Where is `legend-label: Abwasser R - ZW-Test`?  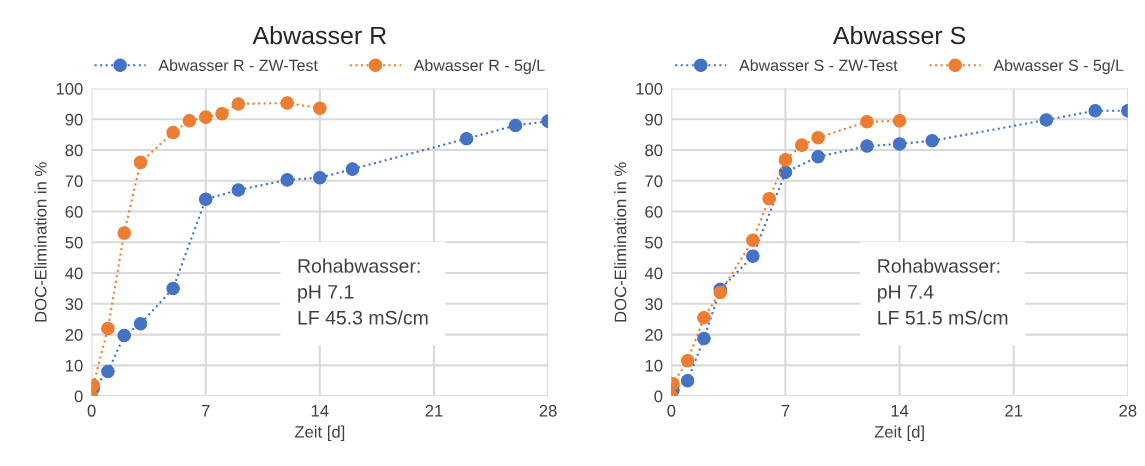 legend-label: Abwasser R - ZW-Test is located at coordinates (238, 65).